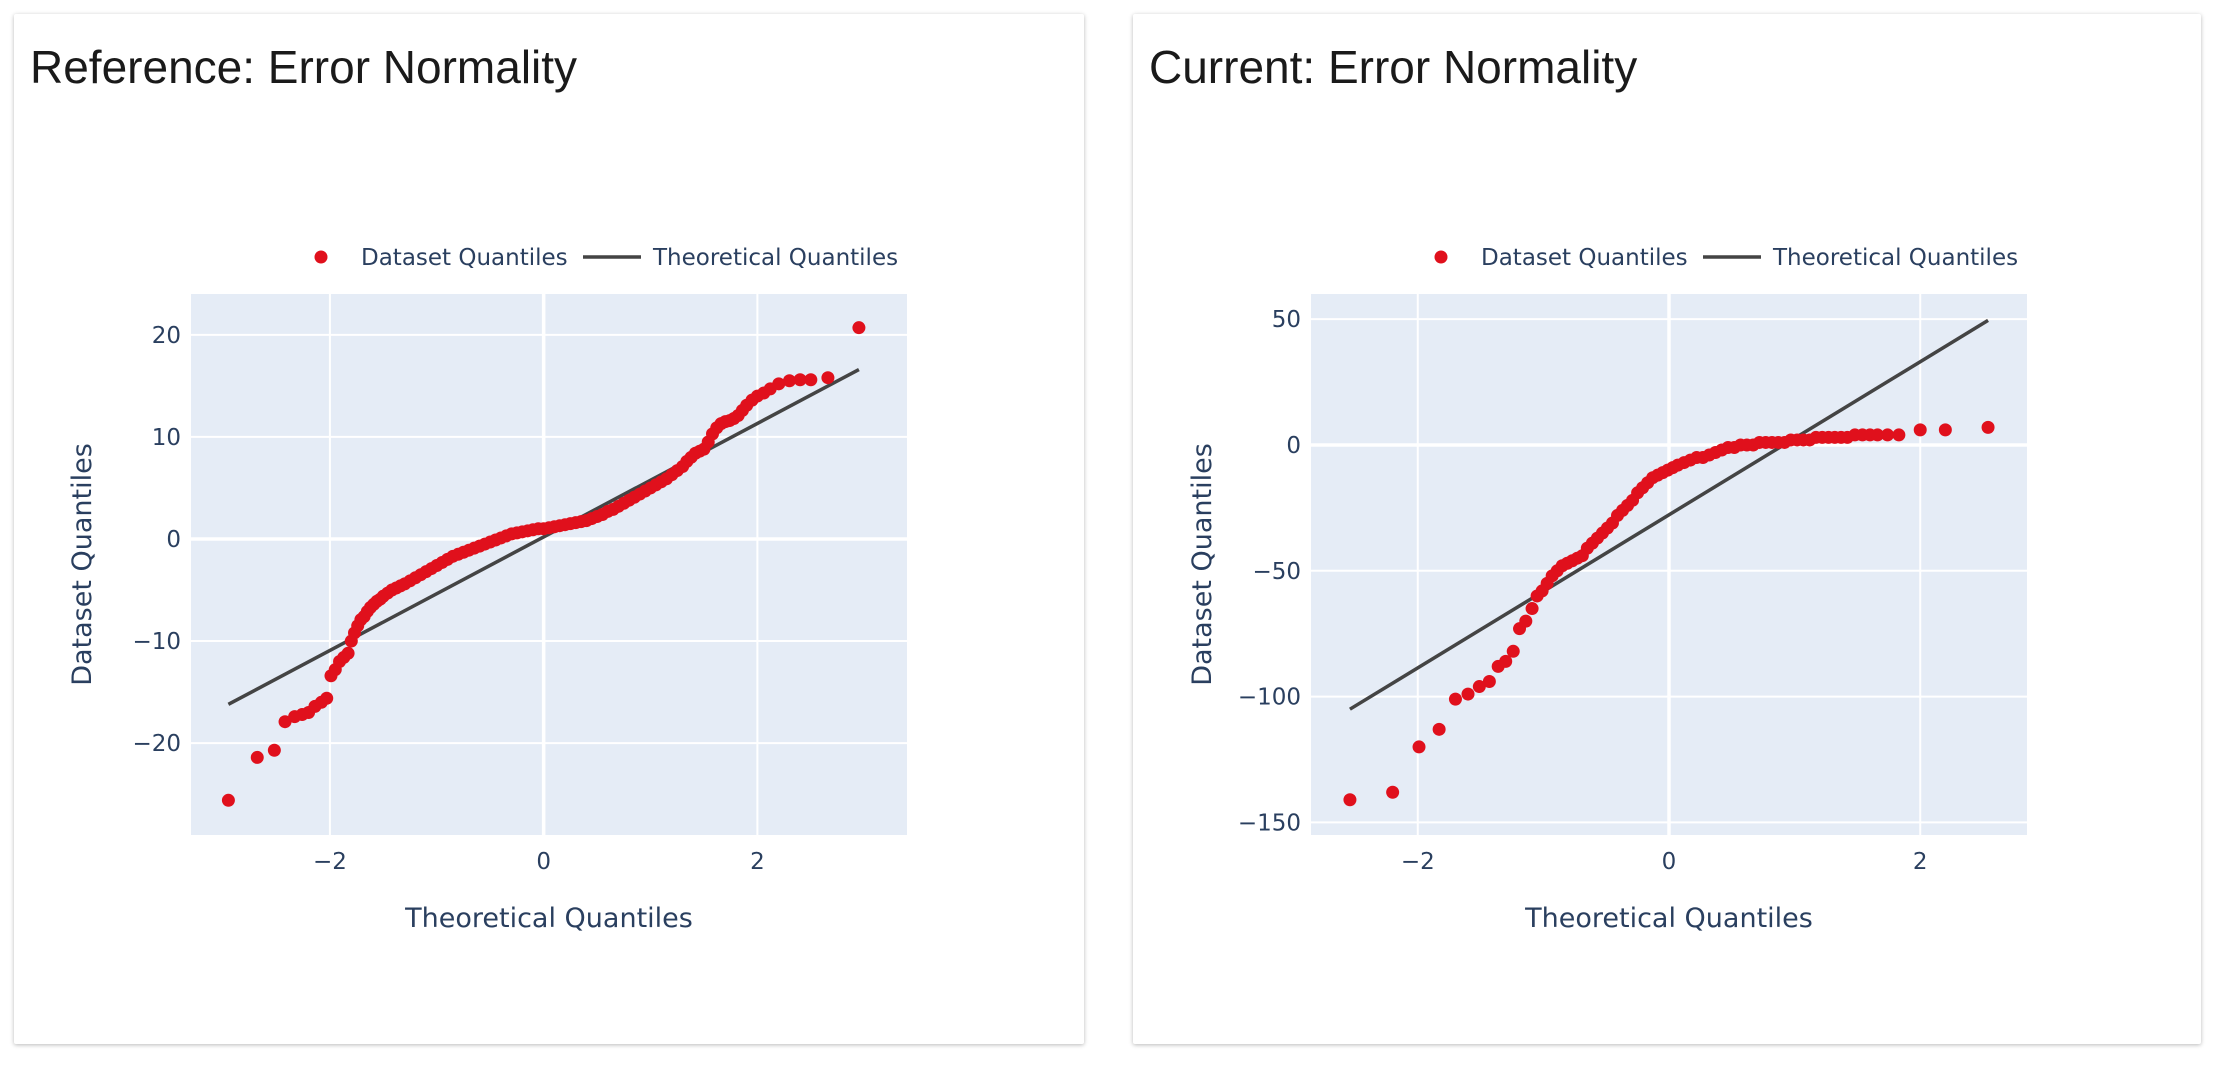 The width and height of the screenshot is (2214, 1066). I want to click on y-tick-label: −150, so click(1269, 823).